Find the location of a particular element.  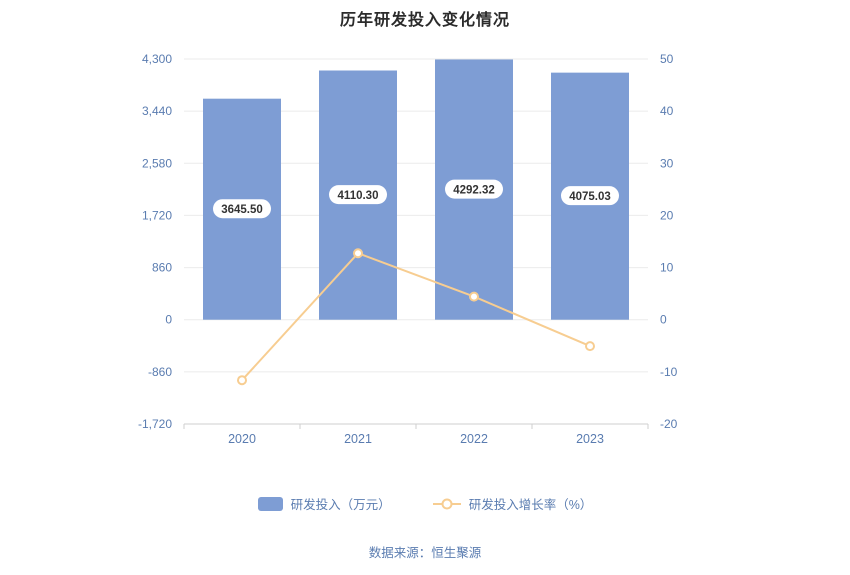

legend-item-bar: 研发投入（万元） is located at coordinates (324, 503).